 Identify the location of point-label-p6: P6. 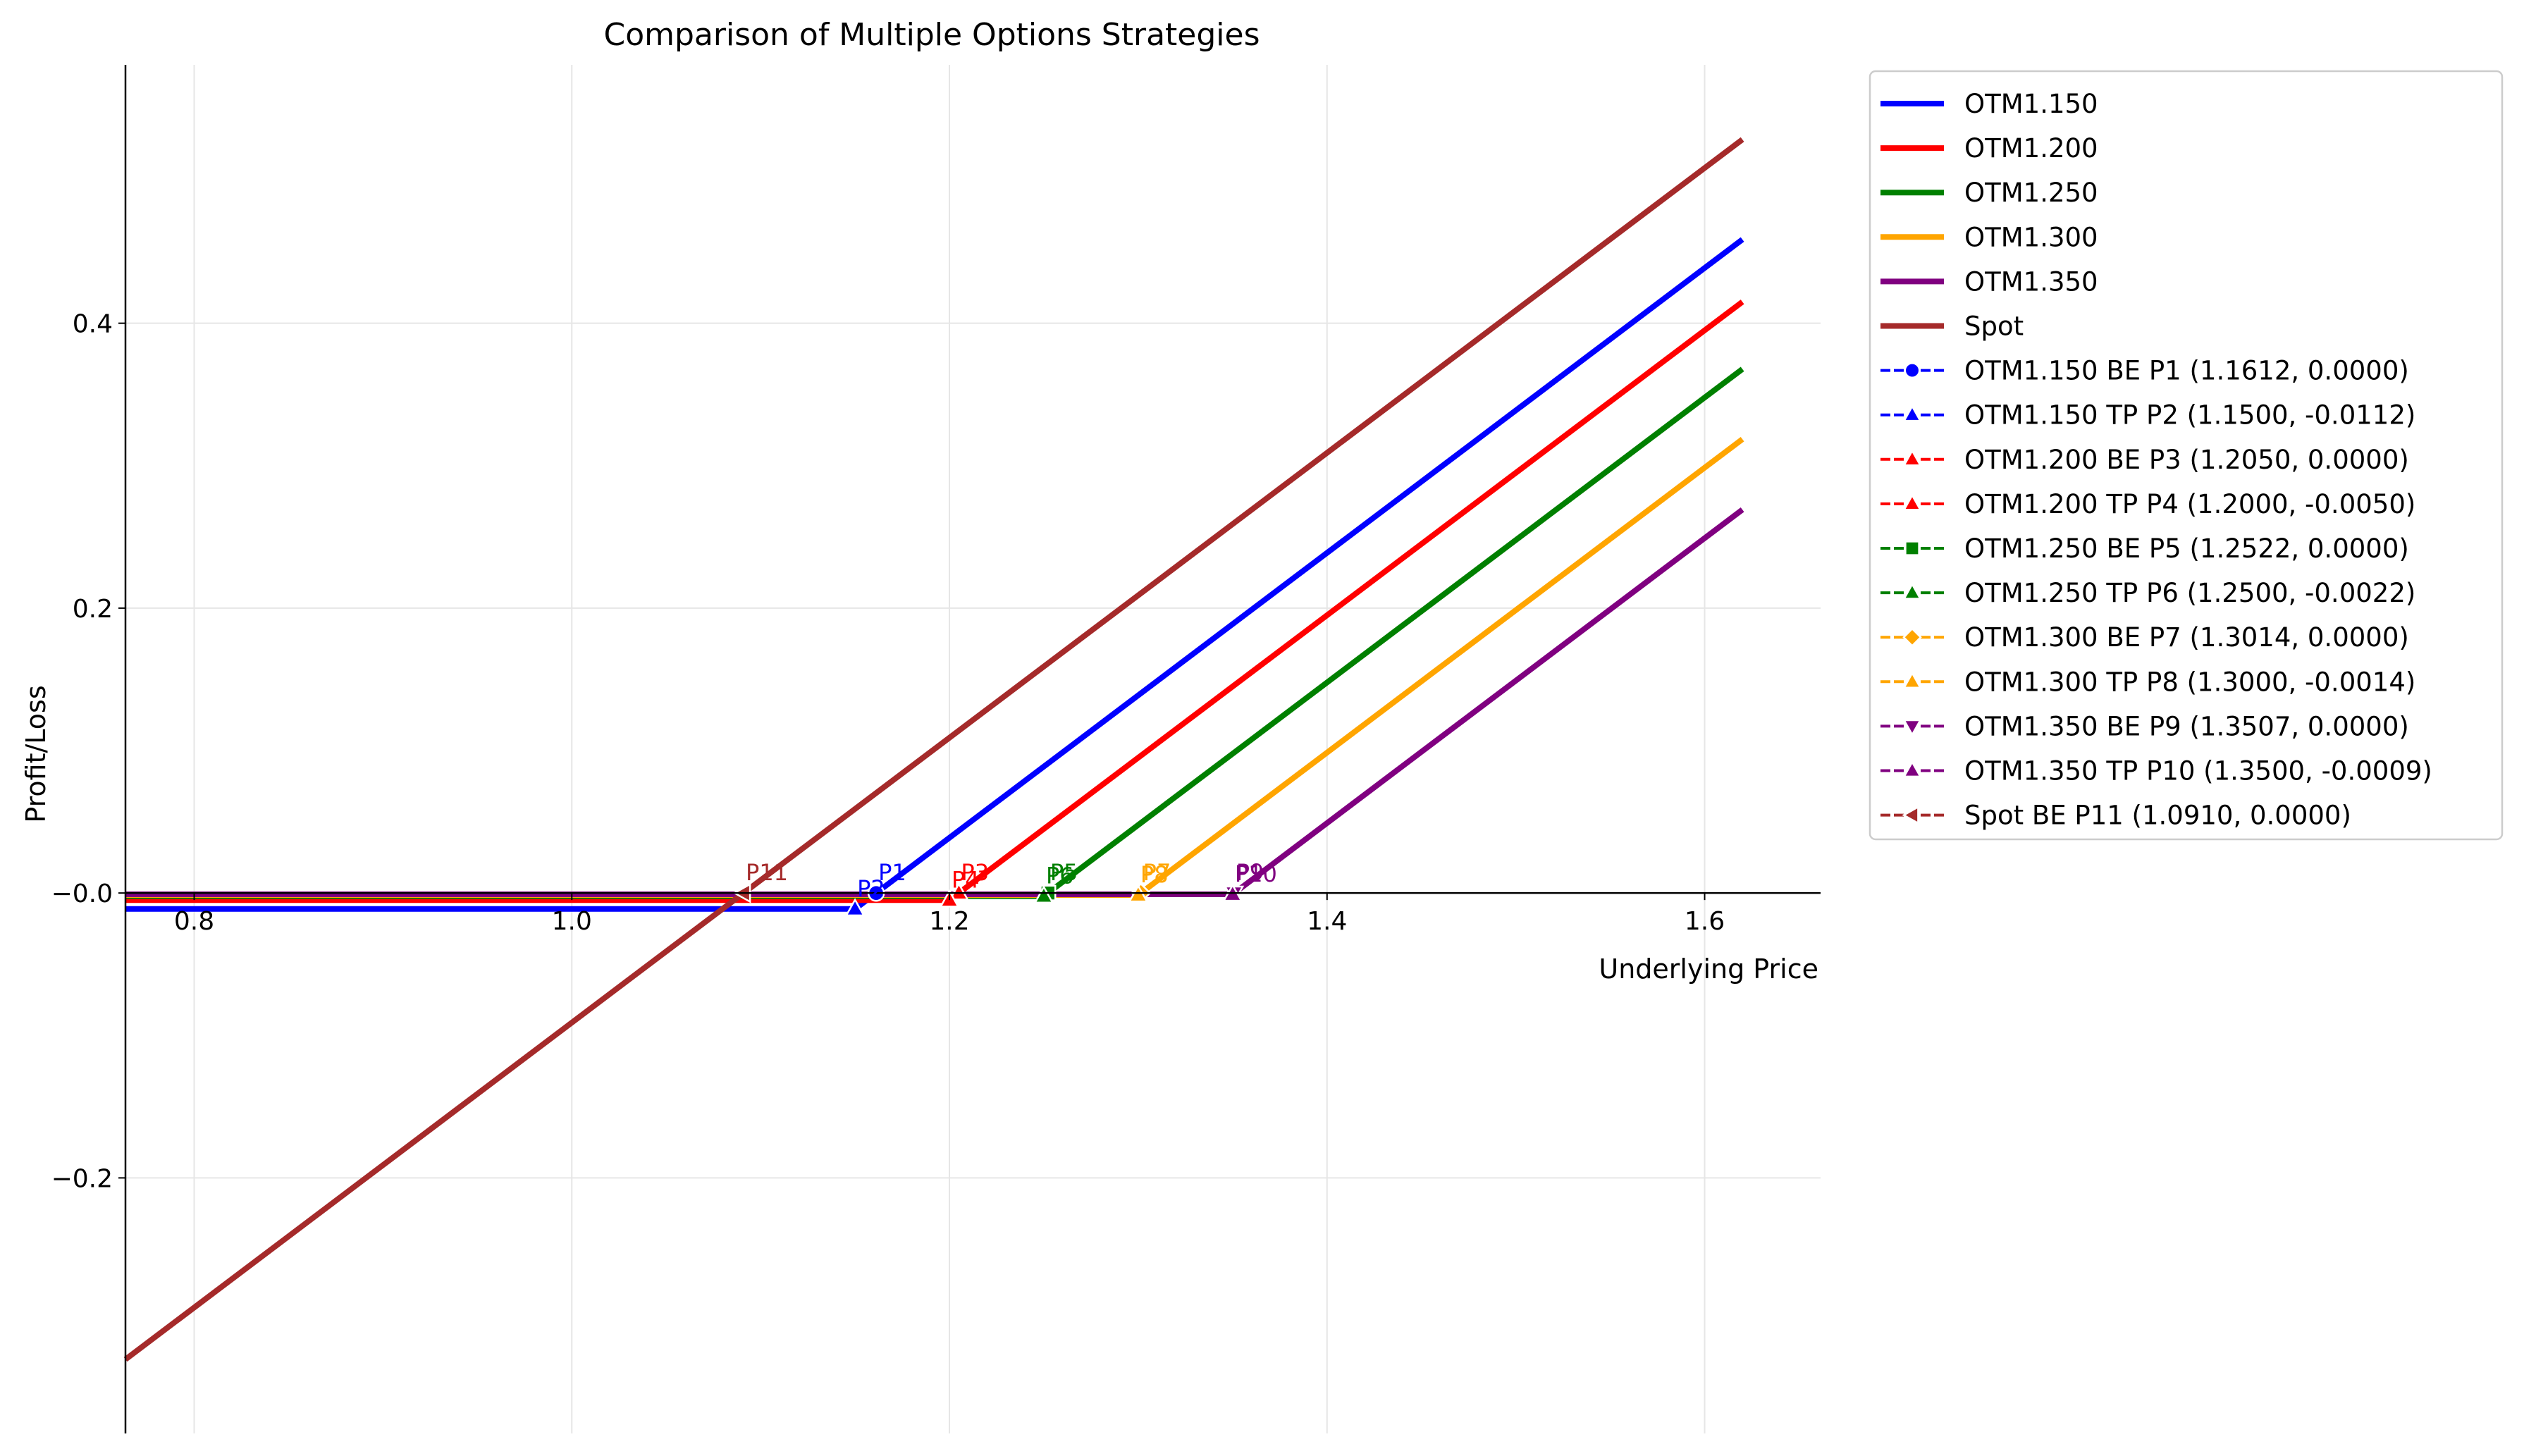
(1060, 876).